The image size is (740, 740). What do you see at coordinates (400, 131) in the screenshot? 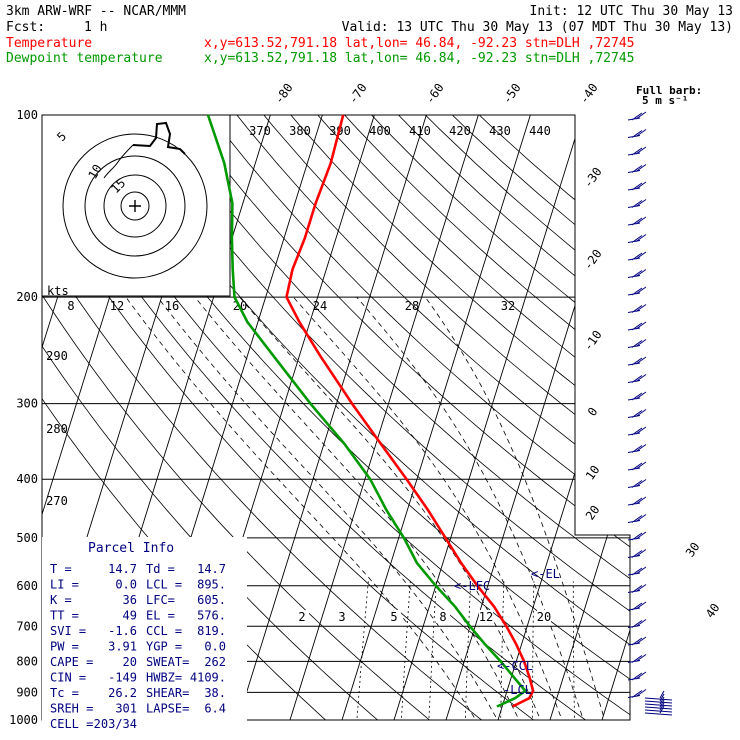
I see `theta-labels-top: 370 380 390 400 410 420 430 440` at bounding box center [400, 131].